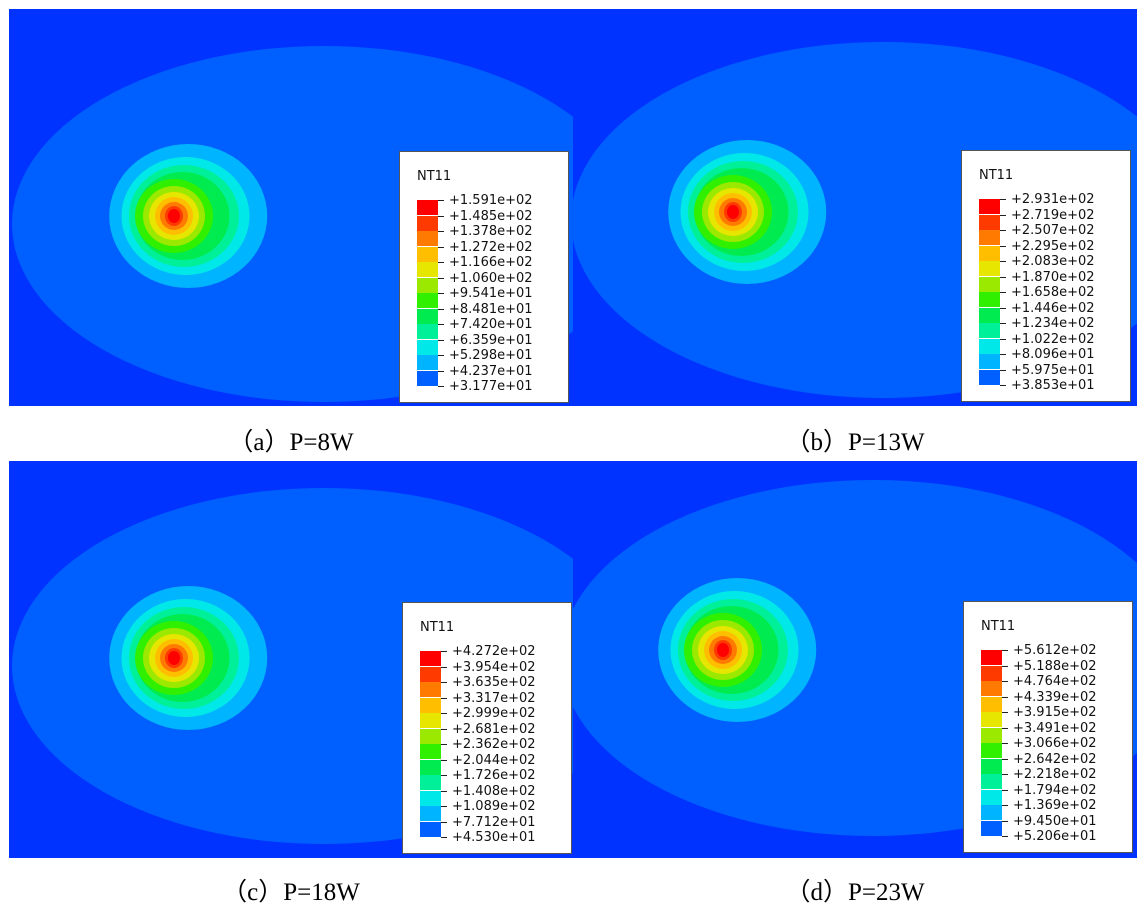 The image size is (1145, 908). I want to click on legend-value: +1.060e+02, so click(491, 278).